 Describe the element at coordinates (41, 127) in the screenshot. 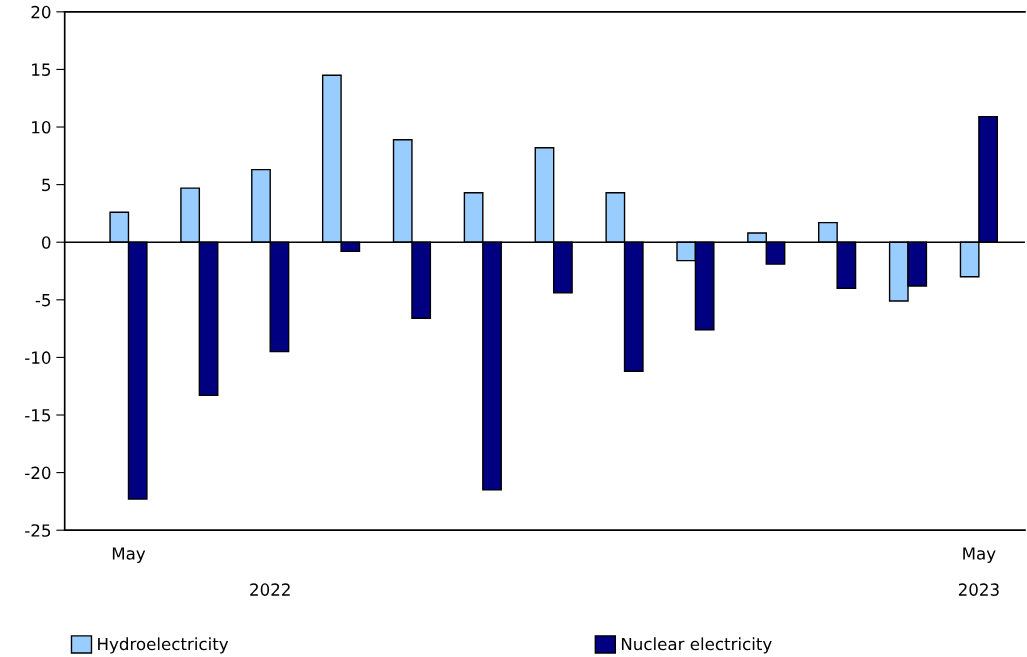

I see `y-tick-label: 10` at that location.